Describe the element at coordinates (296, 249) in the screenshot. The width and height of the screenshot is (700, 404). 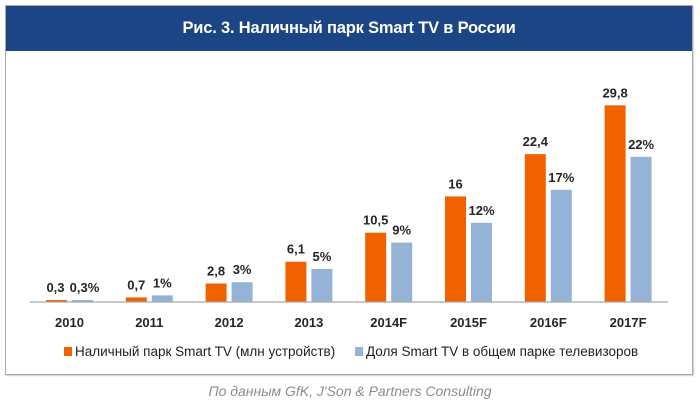
I see `data-label-devices-2013: 6,1` at that location.